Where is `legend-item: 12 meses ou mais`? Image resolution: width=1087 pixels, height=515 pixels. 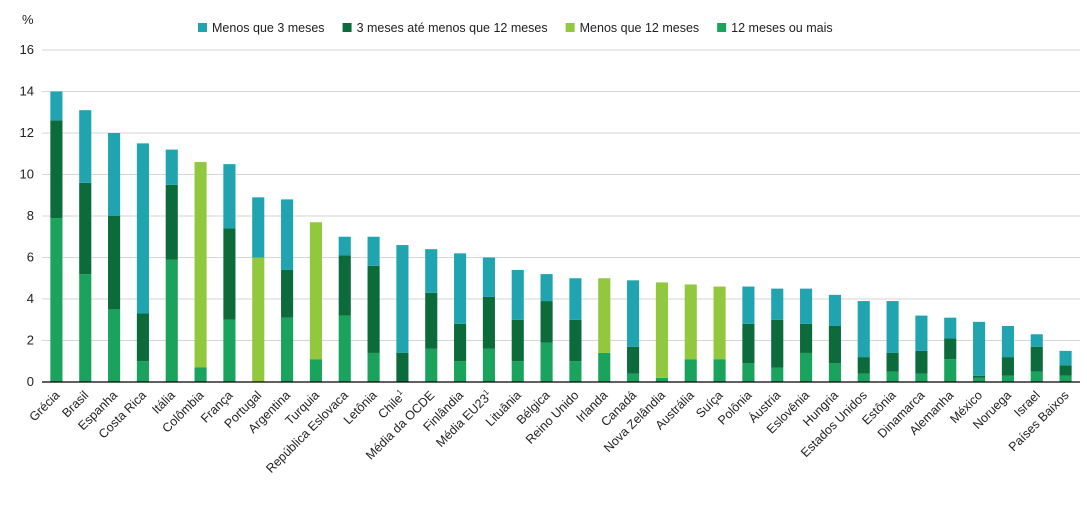
legend-item: 12 meses ou mais is located at coordinates (775, 28).